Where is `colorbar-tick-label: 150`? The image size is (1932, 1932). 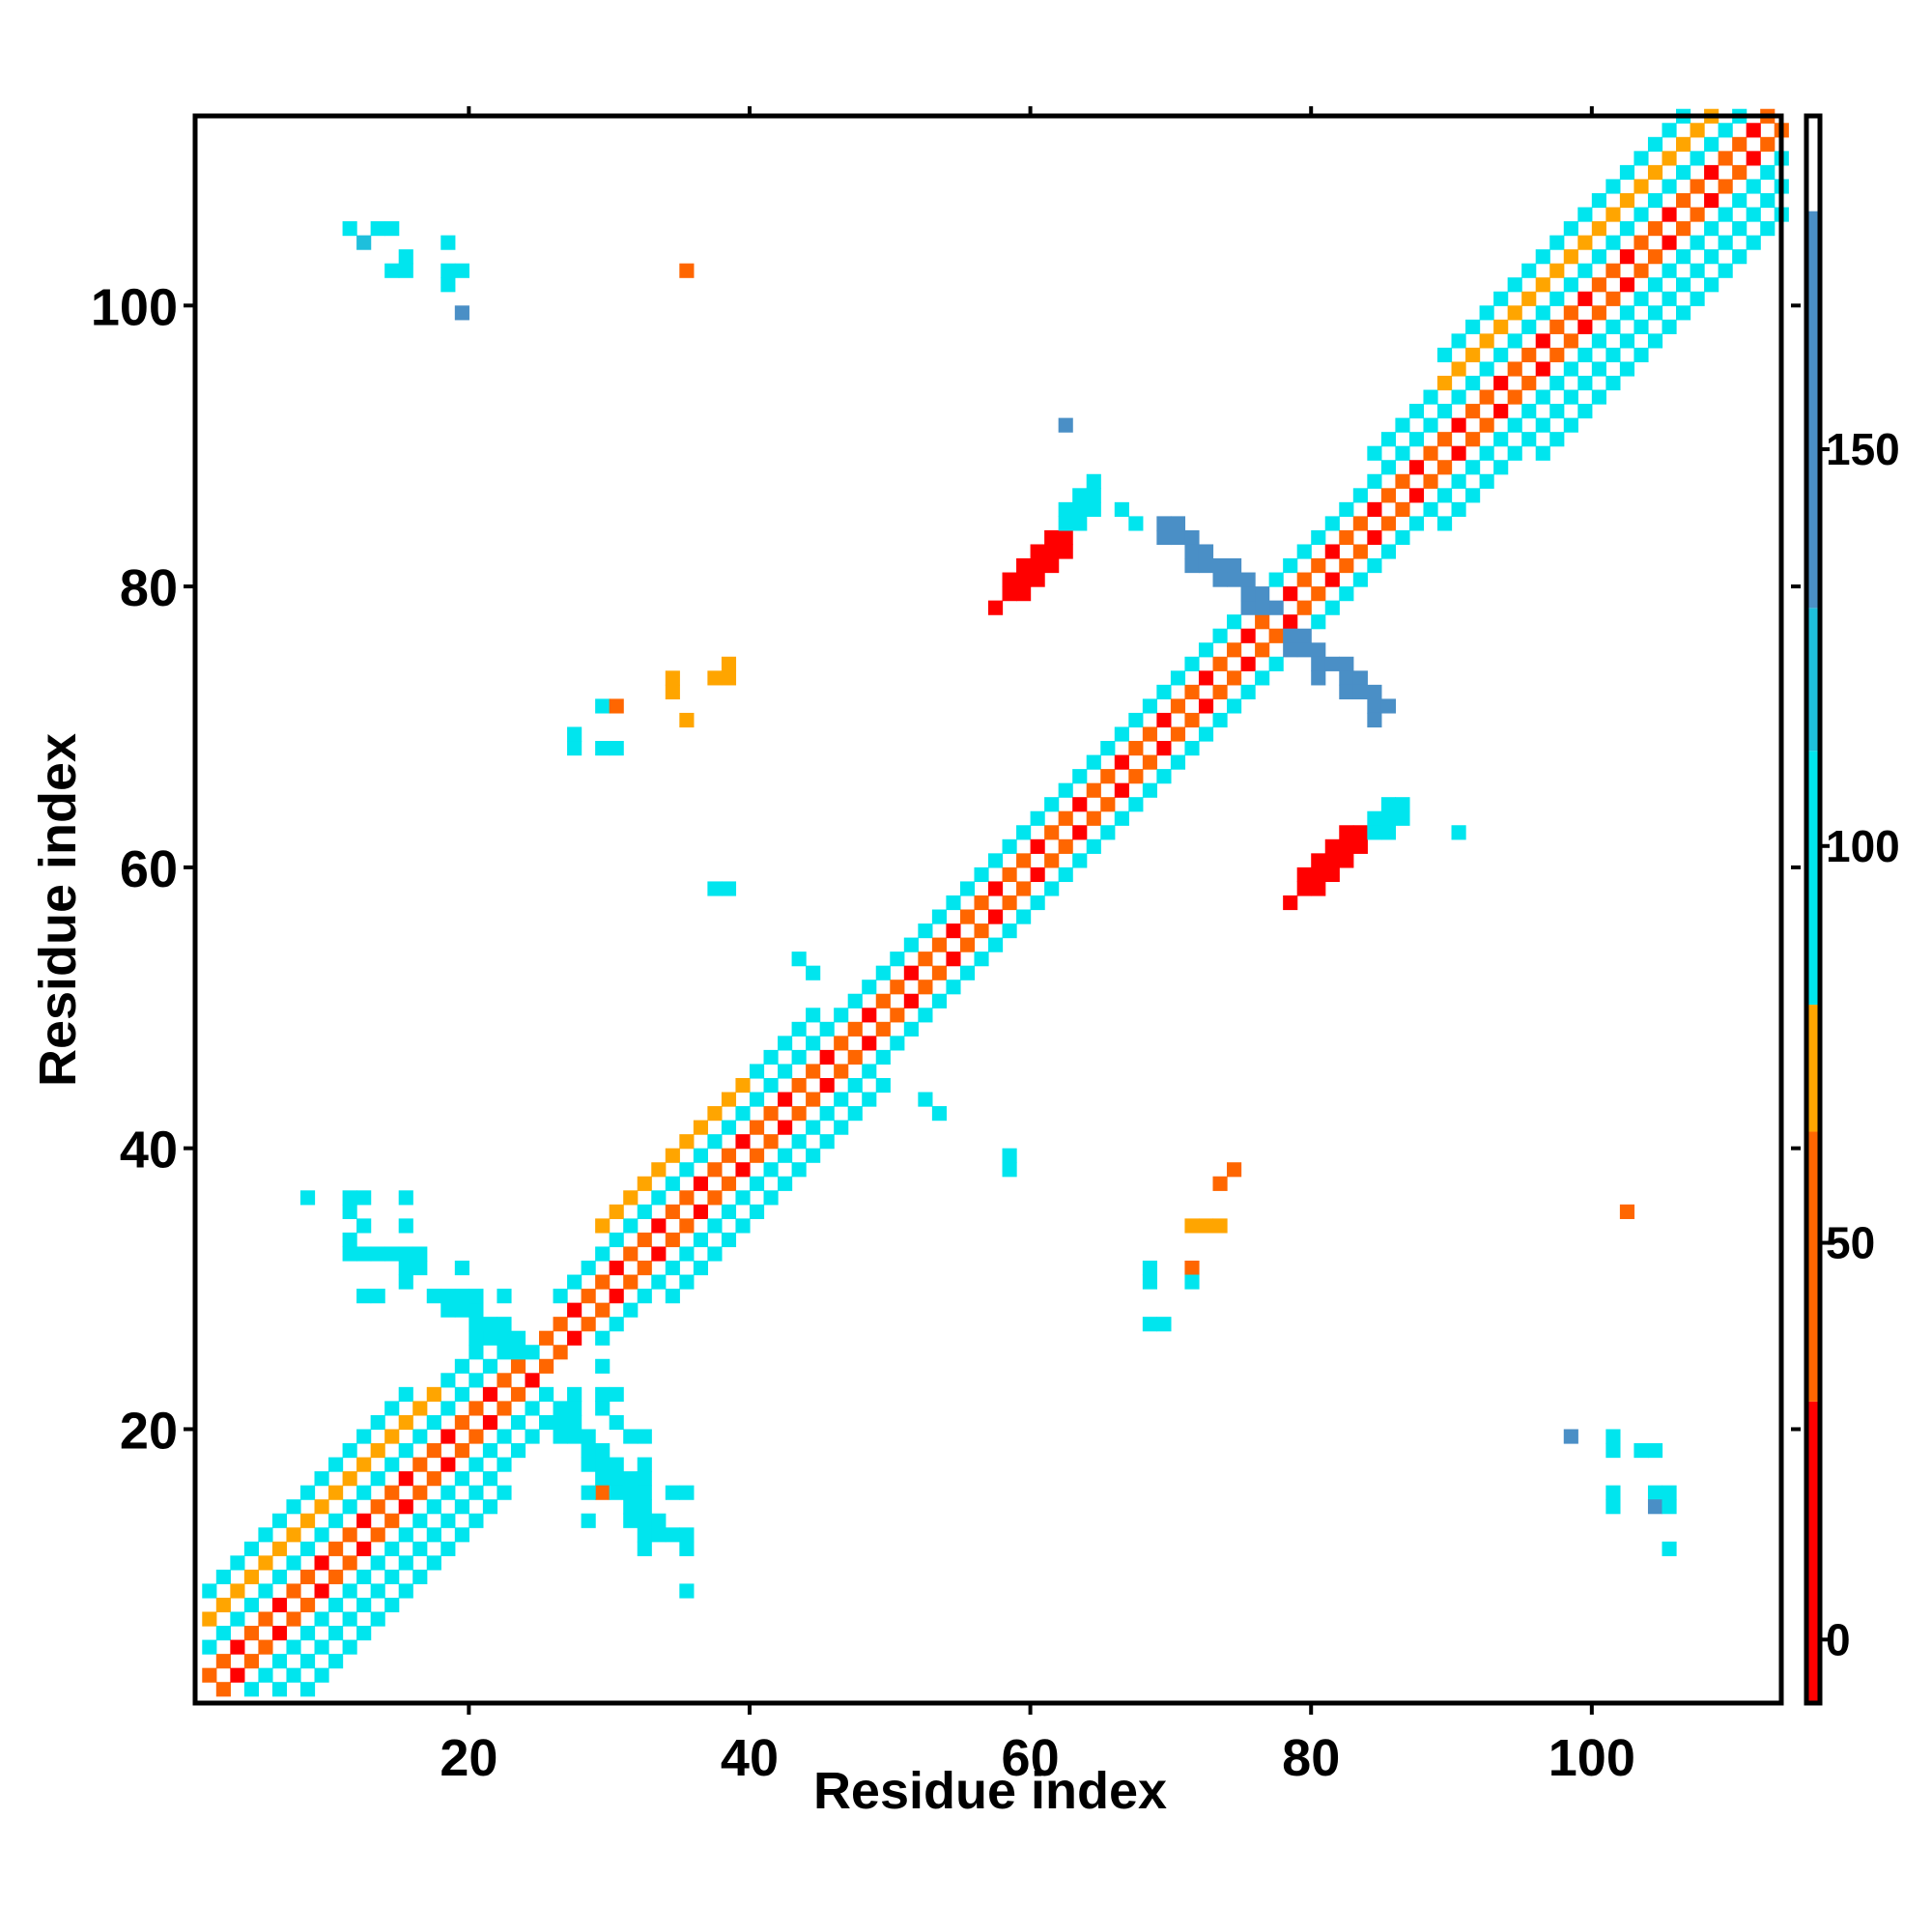 colorbar-tick-label: 150 is located at coordinates (1863, 449).